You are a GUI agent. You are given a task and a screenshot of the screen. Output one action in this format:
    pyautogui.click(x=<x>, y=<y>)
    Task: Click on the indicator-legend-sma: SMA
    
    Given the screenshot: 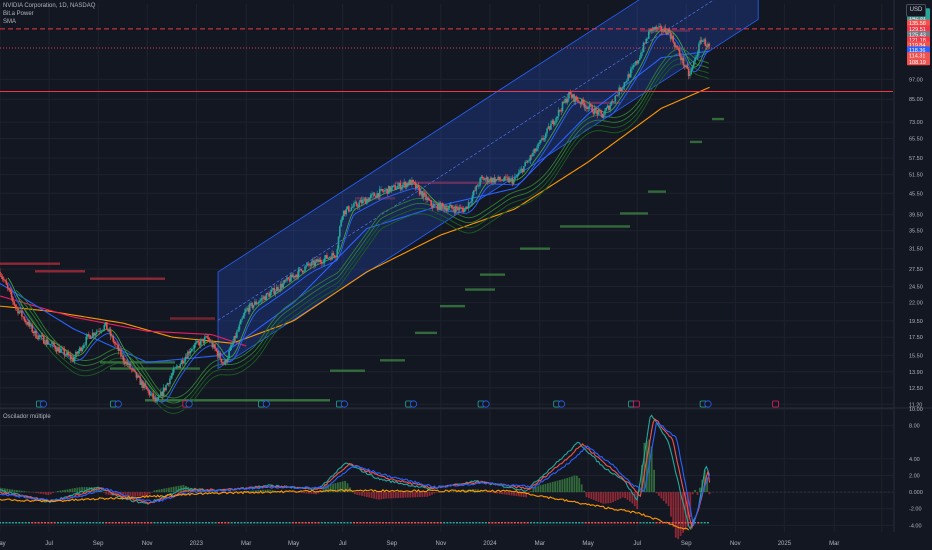 What is the action you would take?
    pyautogui.click(x=10, y=22)
    